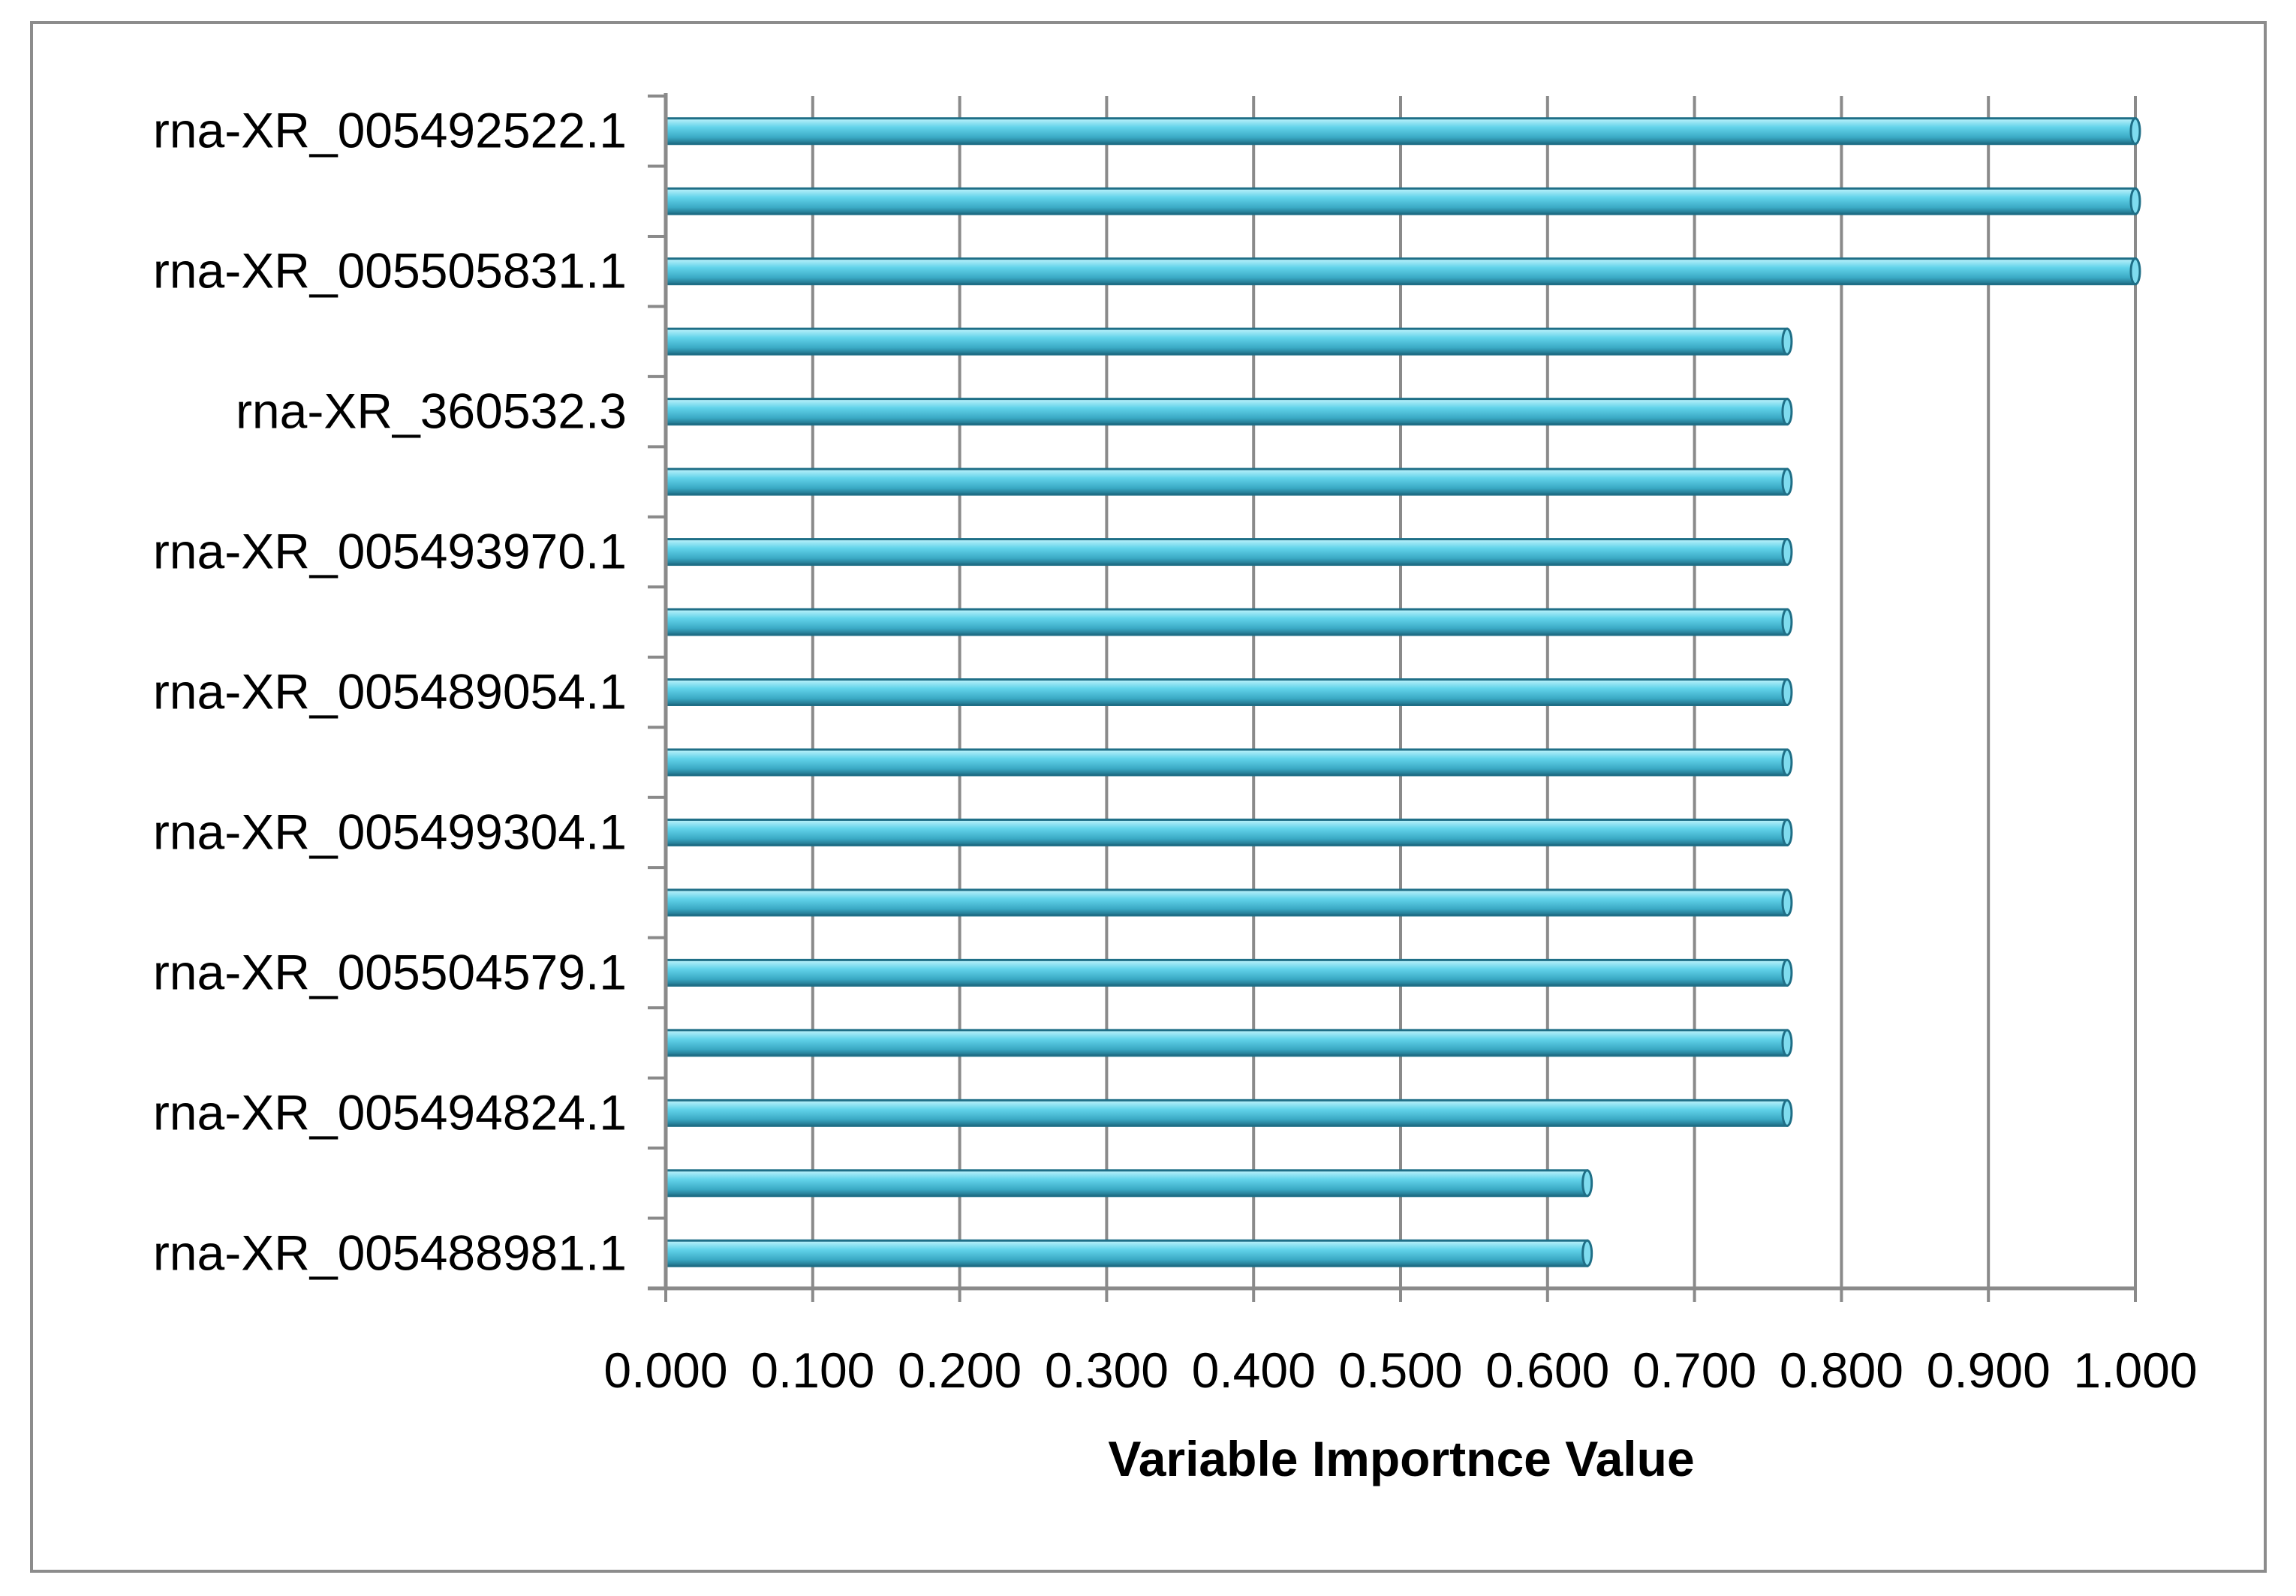  I want to click on y-category-label: rna-XR_005488981.1, so click(390, 1252).